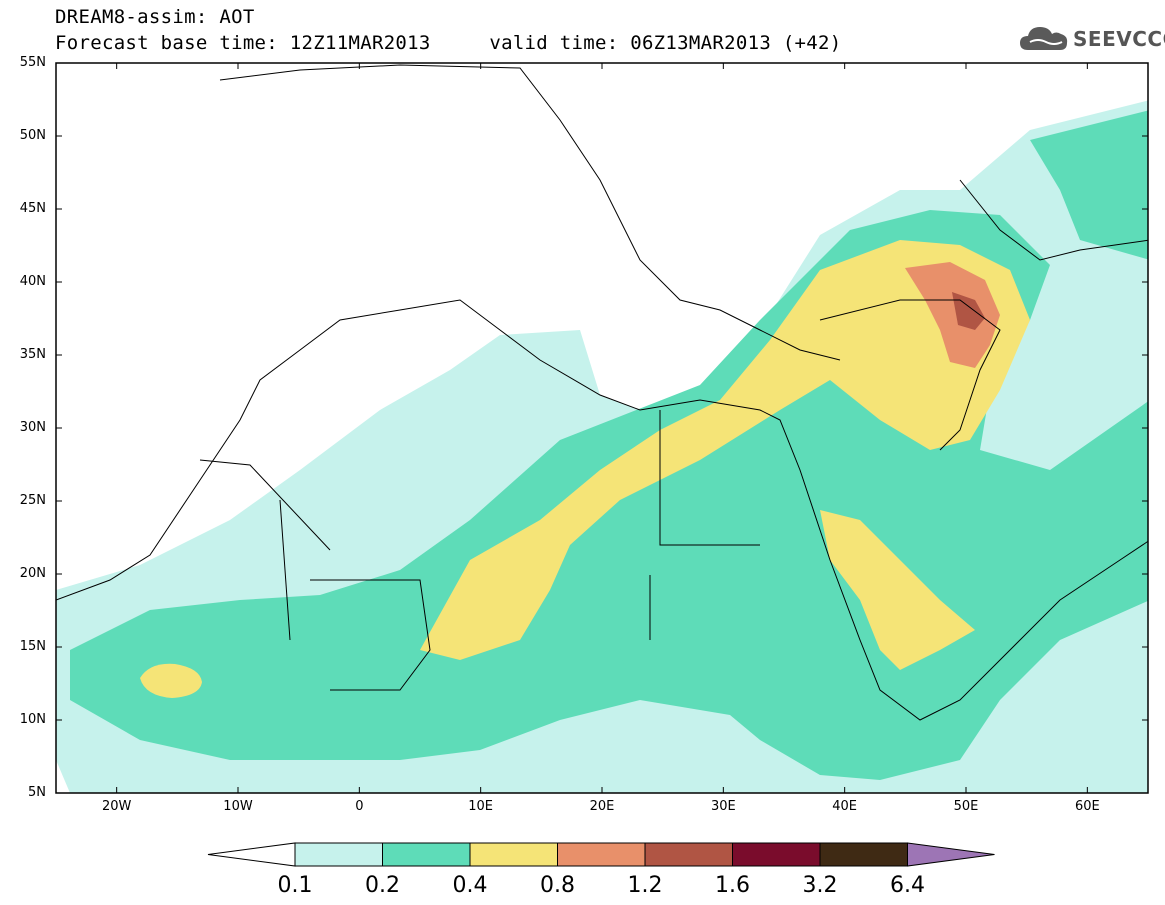 This screenshot has width=1165, height=905. I want to click on lat-label: 30N, so click(32, 427).